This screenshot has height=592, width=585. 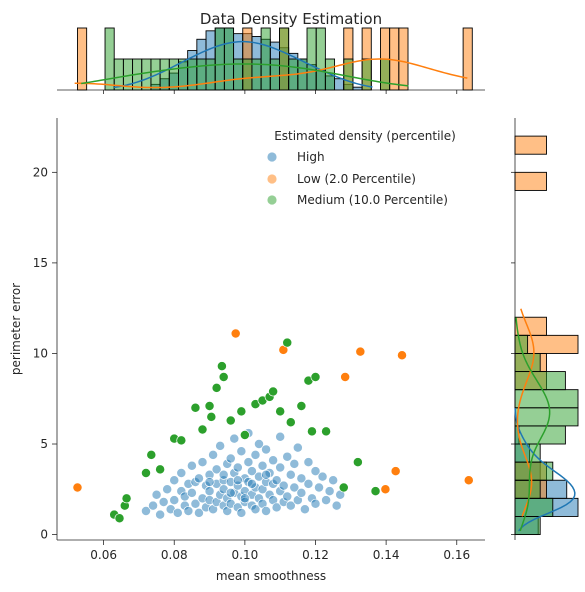 I want to click on y-tick-label: 5, so click(x=44, y=444).